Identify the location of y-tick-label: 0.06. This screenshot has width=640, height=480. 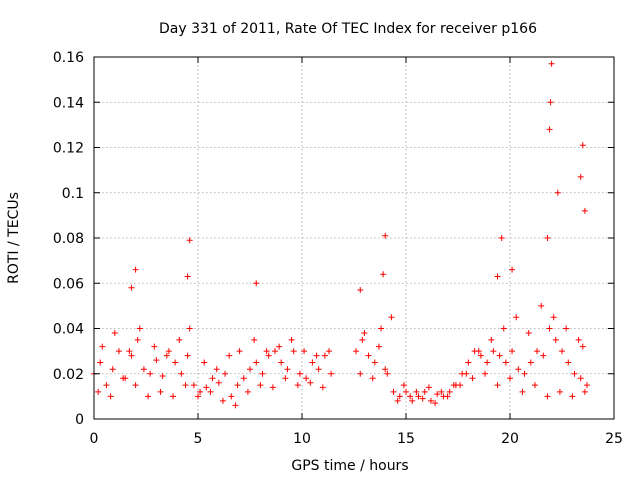
(68, 284).